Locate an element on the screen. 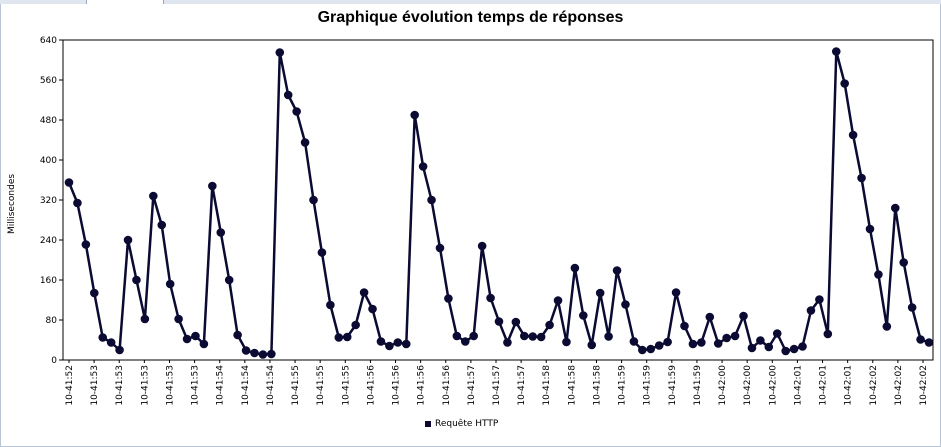 The image size is (941, 447). y-tick-label: 400 is located at coordinates (48, 161).